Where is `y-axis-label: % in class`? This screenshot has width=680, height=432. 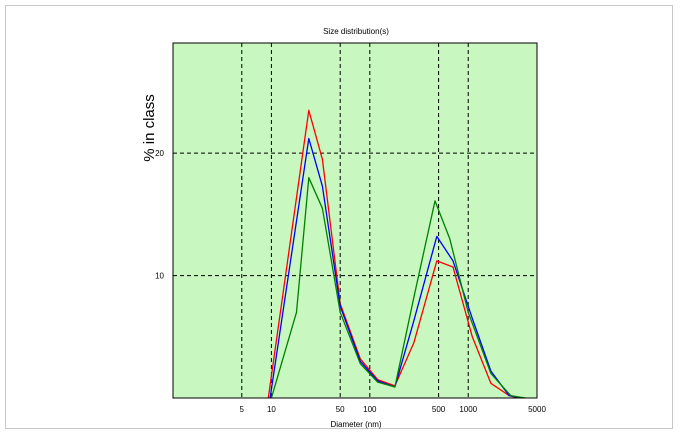
y-axis-label: % in class is located at coordinates (149, 128).